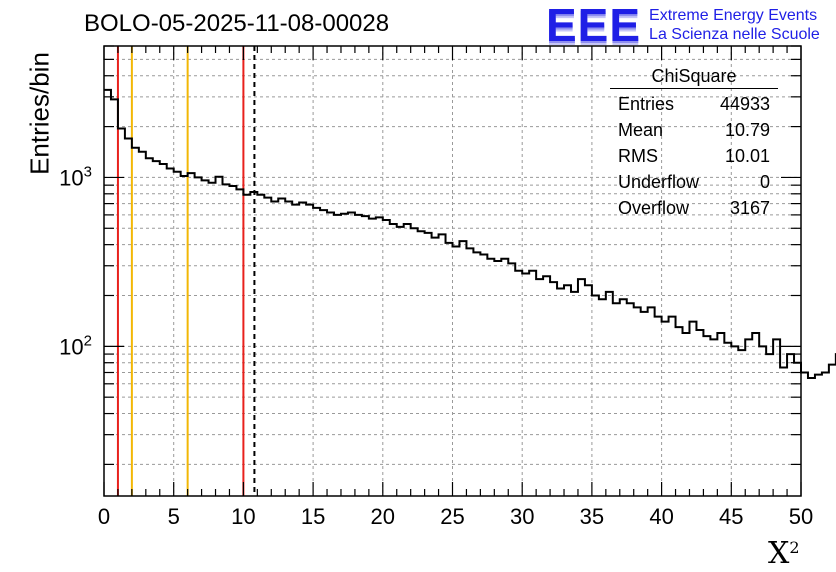 Image resolution: width=836 pixels, height=572 pixels. What do you see at coordinates (646, 104) in the screenshot?
I see `stats-label: Entries` at bounding box center [646, 104].